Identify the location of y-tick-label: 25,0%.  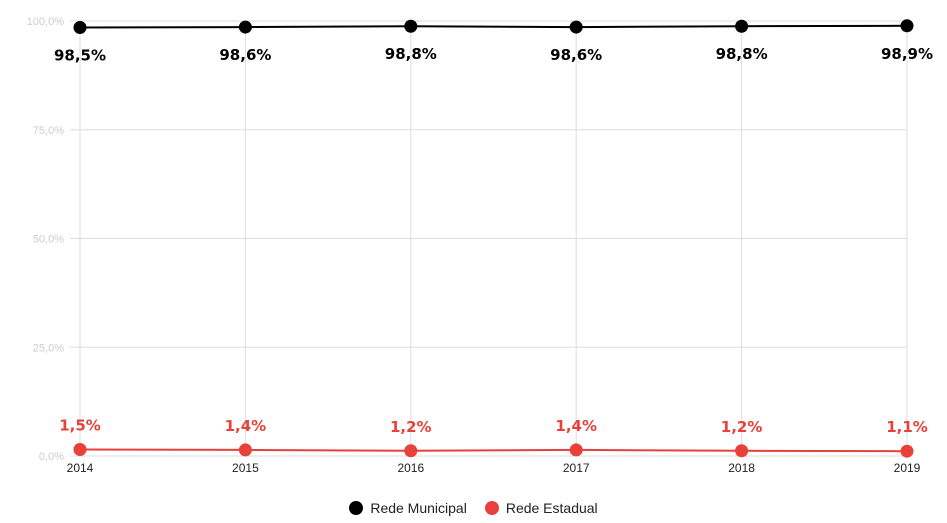
(48, 348).